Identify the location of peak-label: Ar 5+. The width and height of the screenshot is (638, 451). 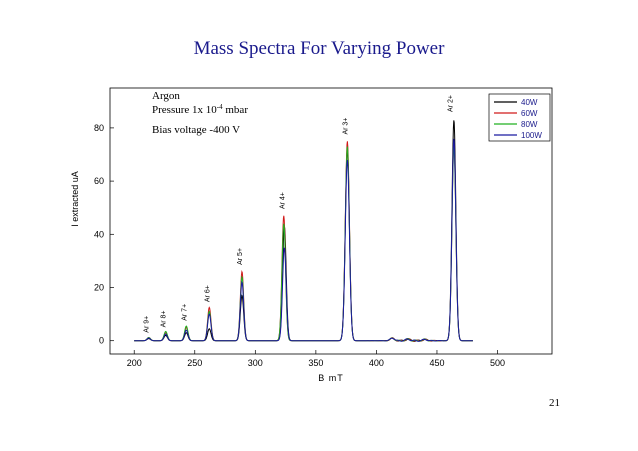
(240, 256).